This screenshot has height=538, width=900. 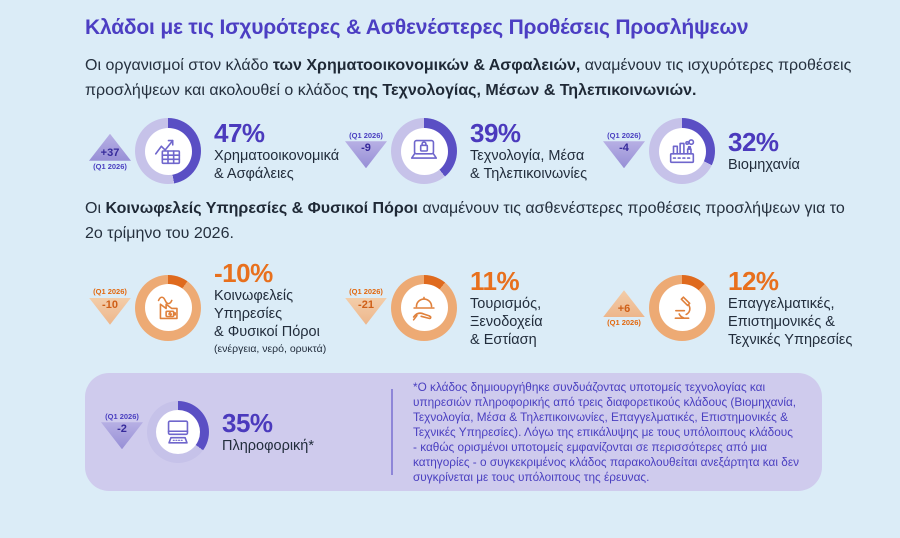 I want to click on qoq-change-badge: +37 (Q1 2026), so click(x=110, y=151).